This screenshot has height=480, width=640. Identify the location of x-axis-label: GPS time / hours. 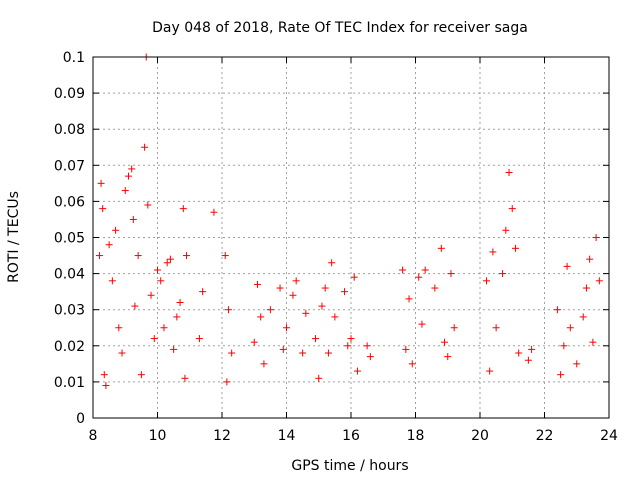
(349, 466).